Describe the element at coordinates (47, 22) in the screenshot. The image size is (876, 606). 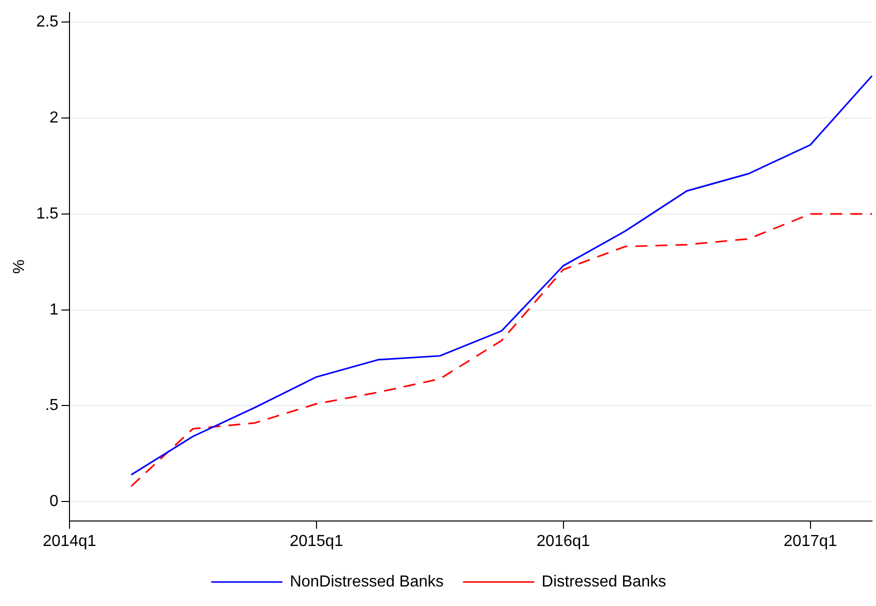
I see `y-tick-label: 2.5` at that location.